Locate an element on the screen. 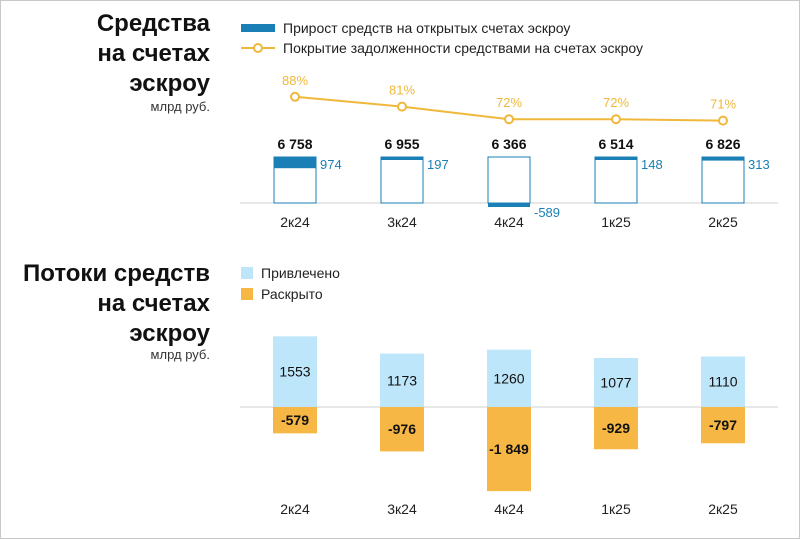  inflow-label: 1110 is located at coordinates (722, 382).